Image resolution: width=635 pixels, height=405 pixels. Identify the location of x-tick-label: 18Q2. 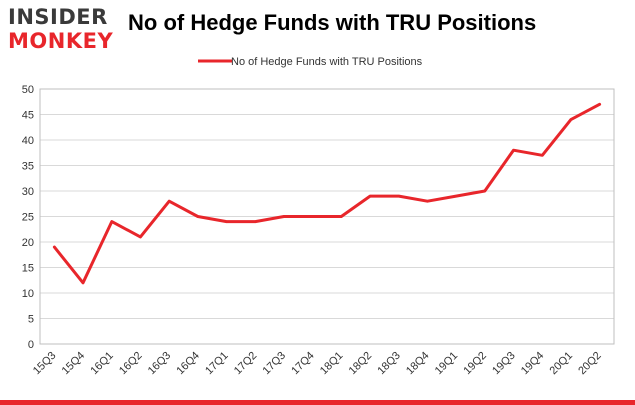
(361, 364).